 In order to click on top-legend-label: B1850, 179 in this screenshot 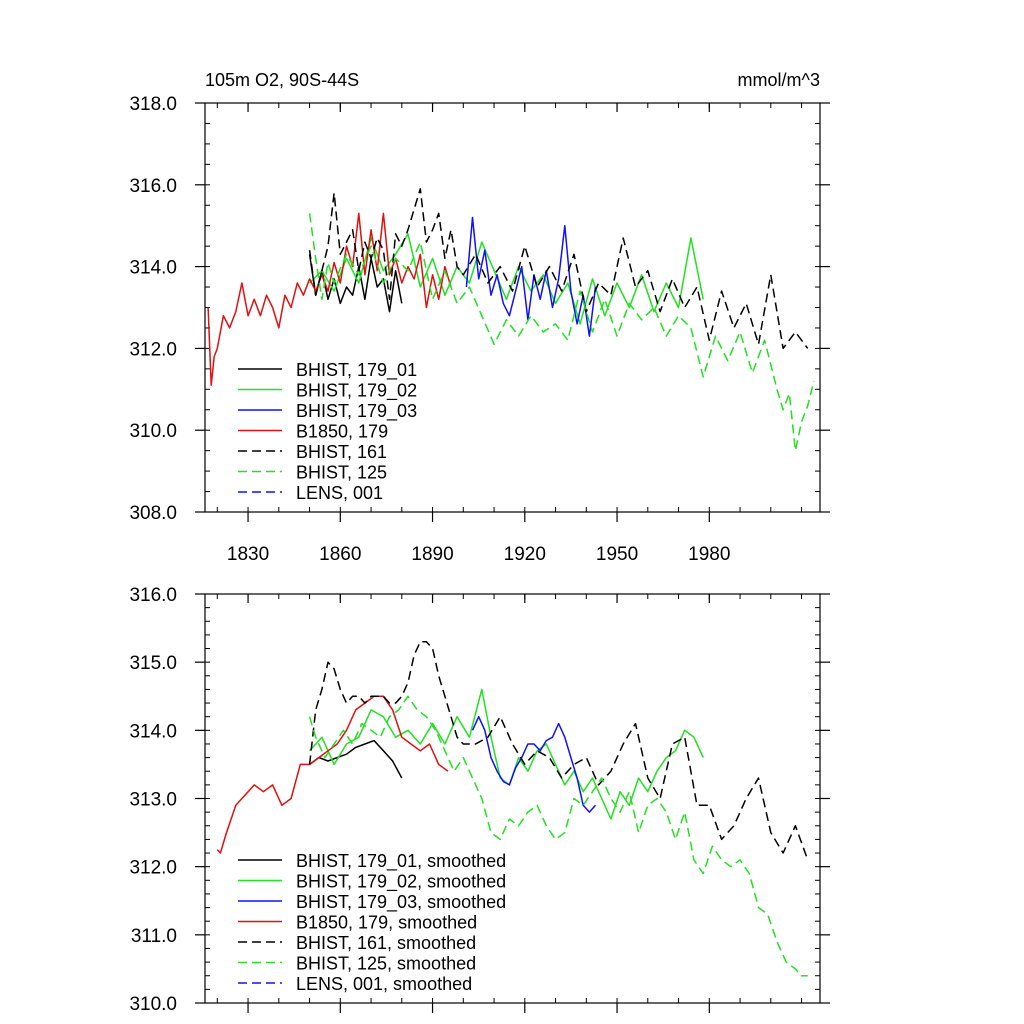, I will do `click(342, 432)`.